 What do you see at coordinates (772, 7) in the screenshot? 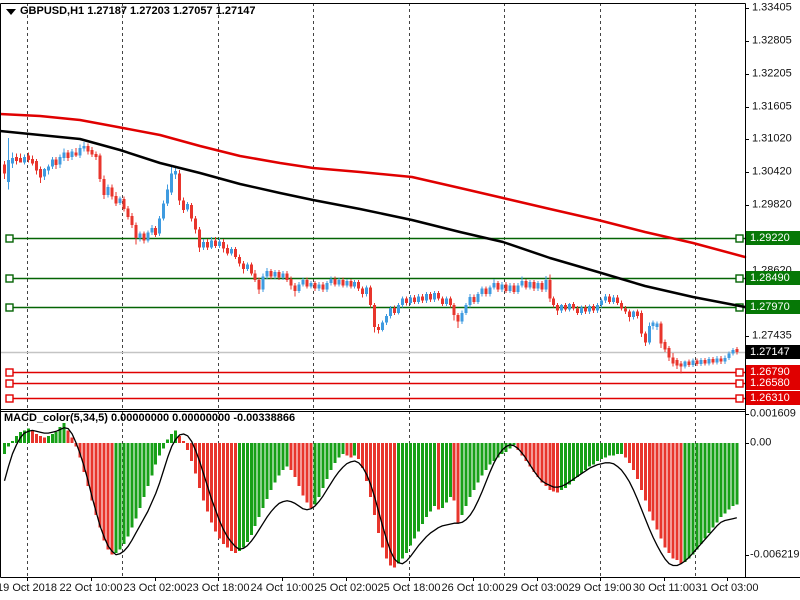
I see `price-axis-label: 1.33405` at bounding box center [772, 7].